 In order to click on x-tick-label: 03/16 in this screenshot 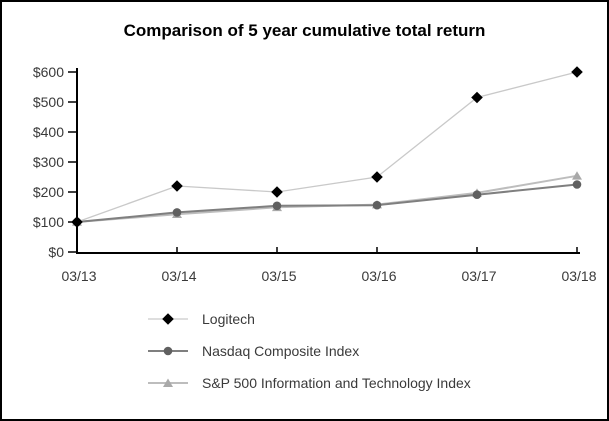, I will do `click(378, 276)`.